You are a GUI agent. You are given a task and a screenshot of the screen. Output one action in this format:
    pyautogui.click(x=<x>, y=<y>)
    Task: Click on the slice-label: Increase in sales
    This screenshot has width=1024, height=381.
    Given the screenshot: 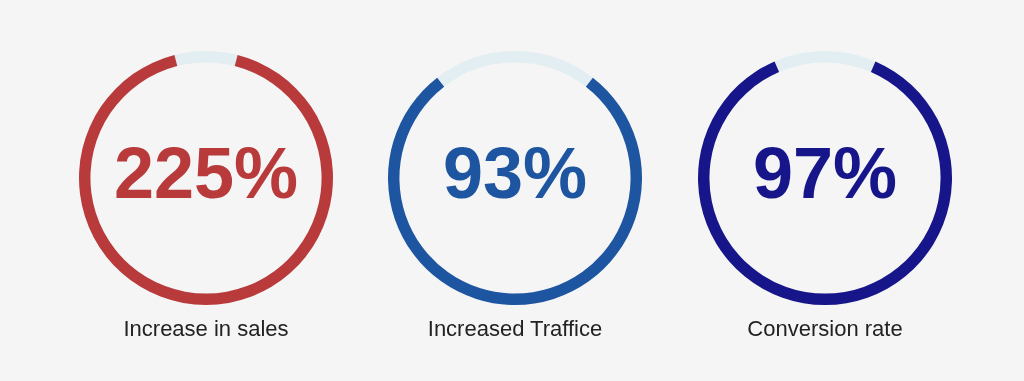 What is the action you would take?
    pyautogui.click(x=206, y=329)
    